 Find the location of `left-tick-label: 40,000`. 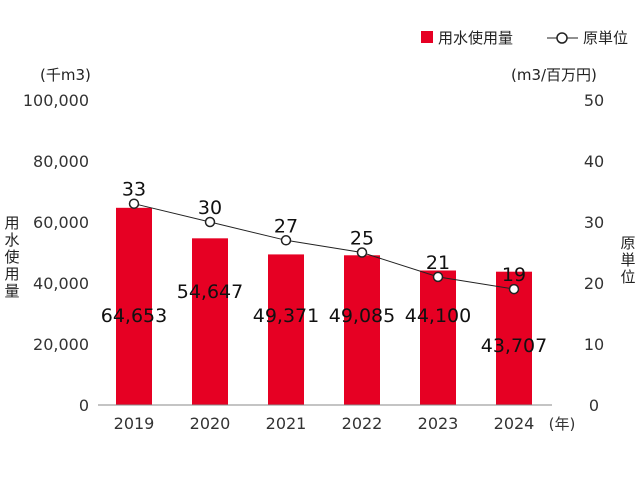

left-tick-label: 40,000 is located at coordinates (61, 283).